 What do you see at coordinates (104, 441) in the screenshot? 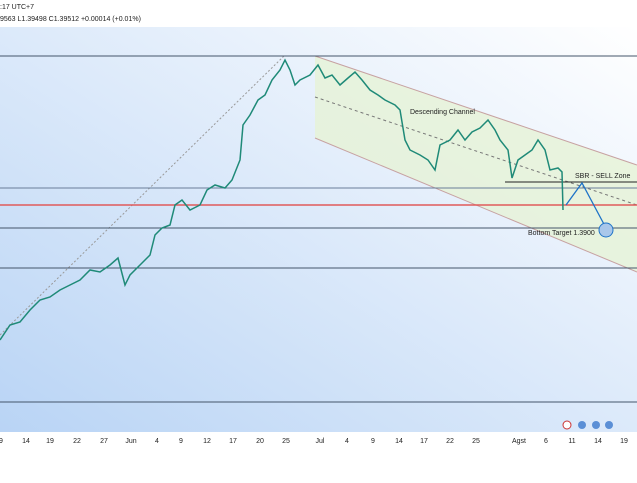
I see `x-tick-label: 27` at bounding box center [104, 441].